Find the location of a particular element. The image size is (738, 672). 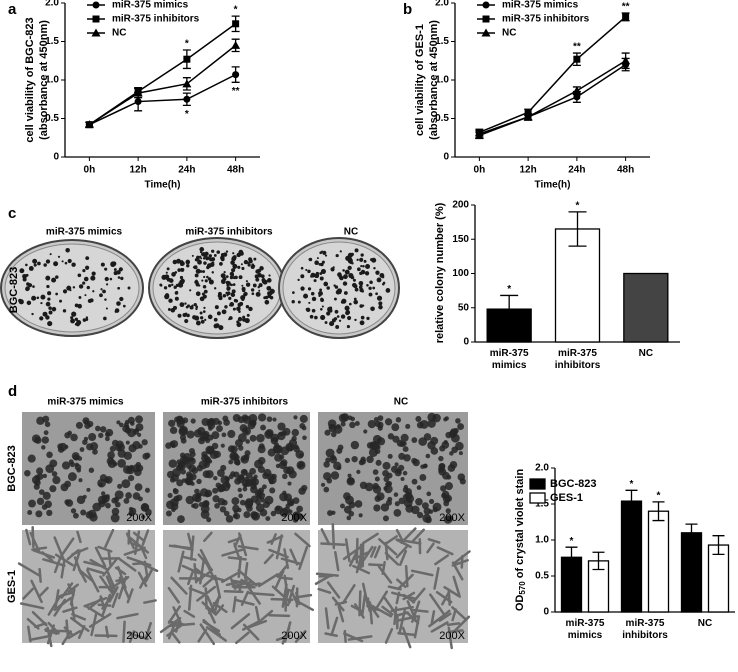

marker is located at coordinates (138, 102).